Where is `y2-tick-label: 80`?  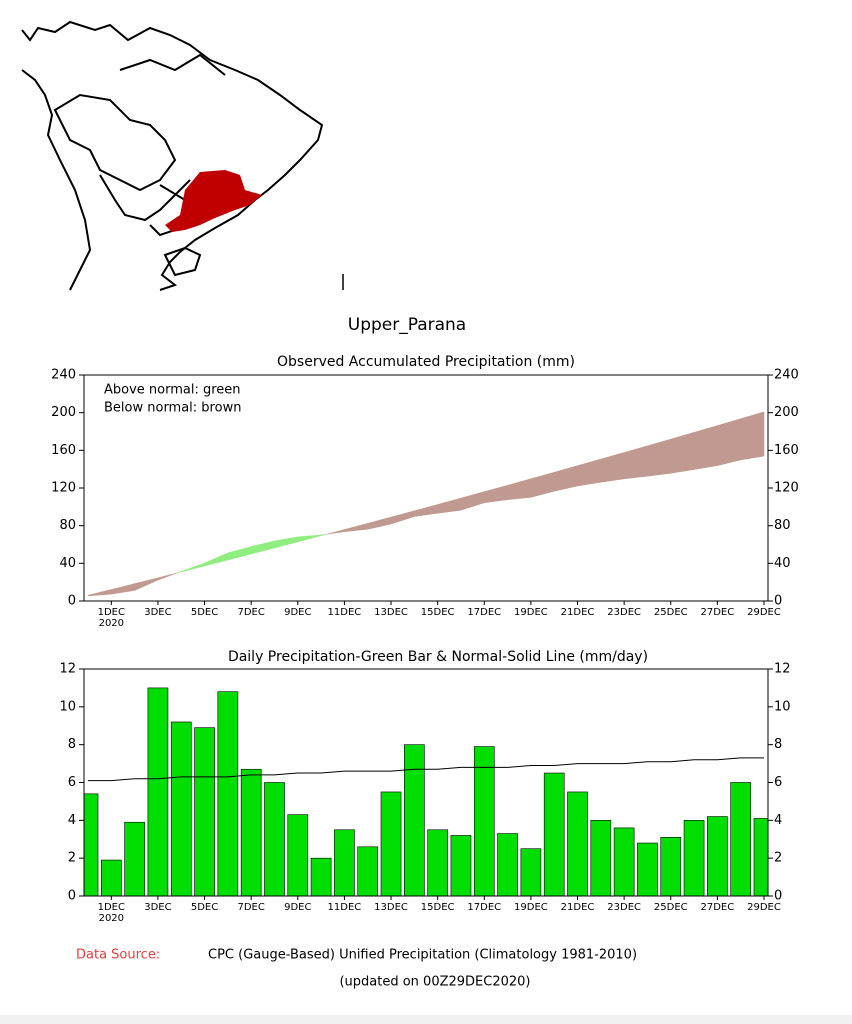 y2-tick-label: 80 is located at coordinates (782, 525).